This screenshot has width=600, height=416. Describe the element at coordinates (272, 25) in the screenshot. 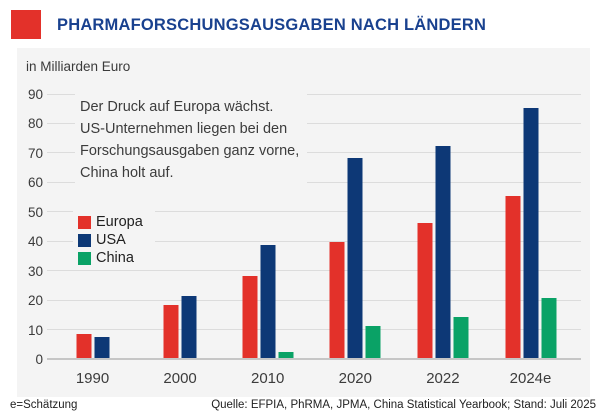

I see `page-title: PHARMAFORSCHUNGSAUSGABEN NACH LÄNDERN` at that location.